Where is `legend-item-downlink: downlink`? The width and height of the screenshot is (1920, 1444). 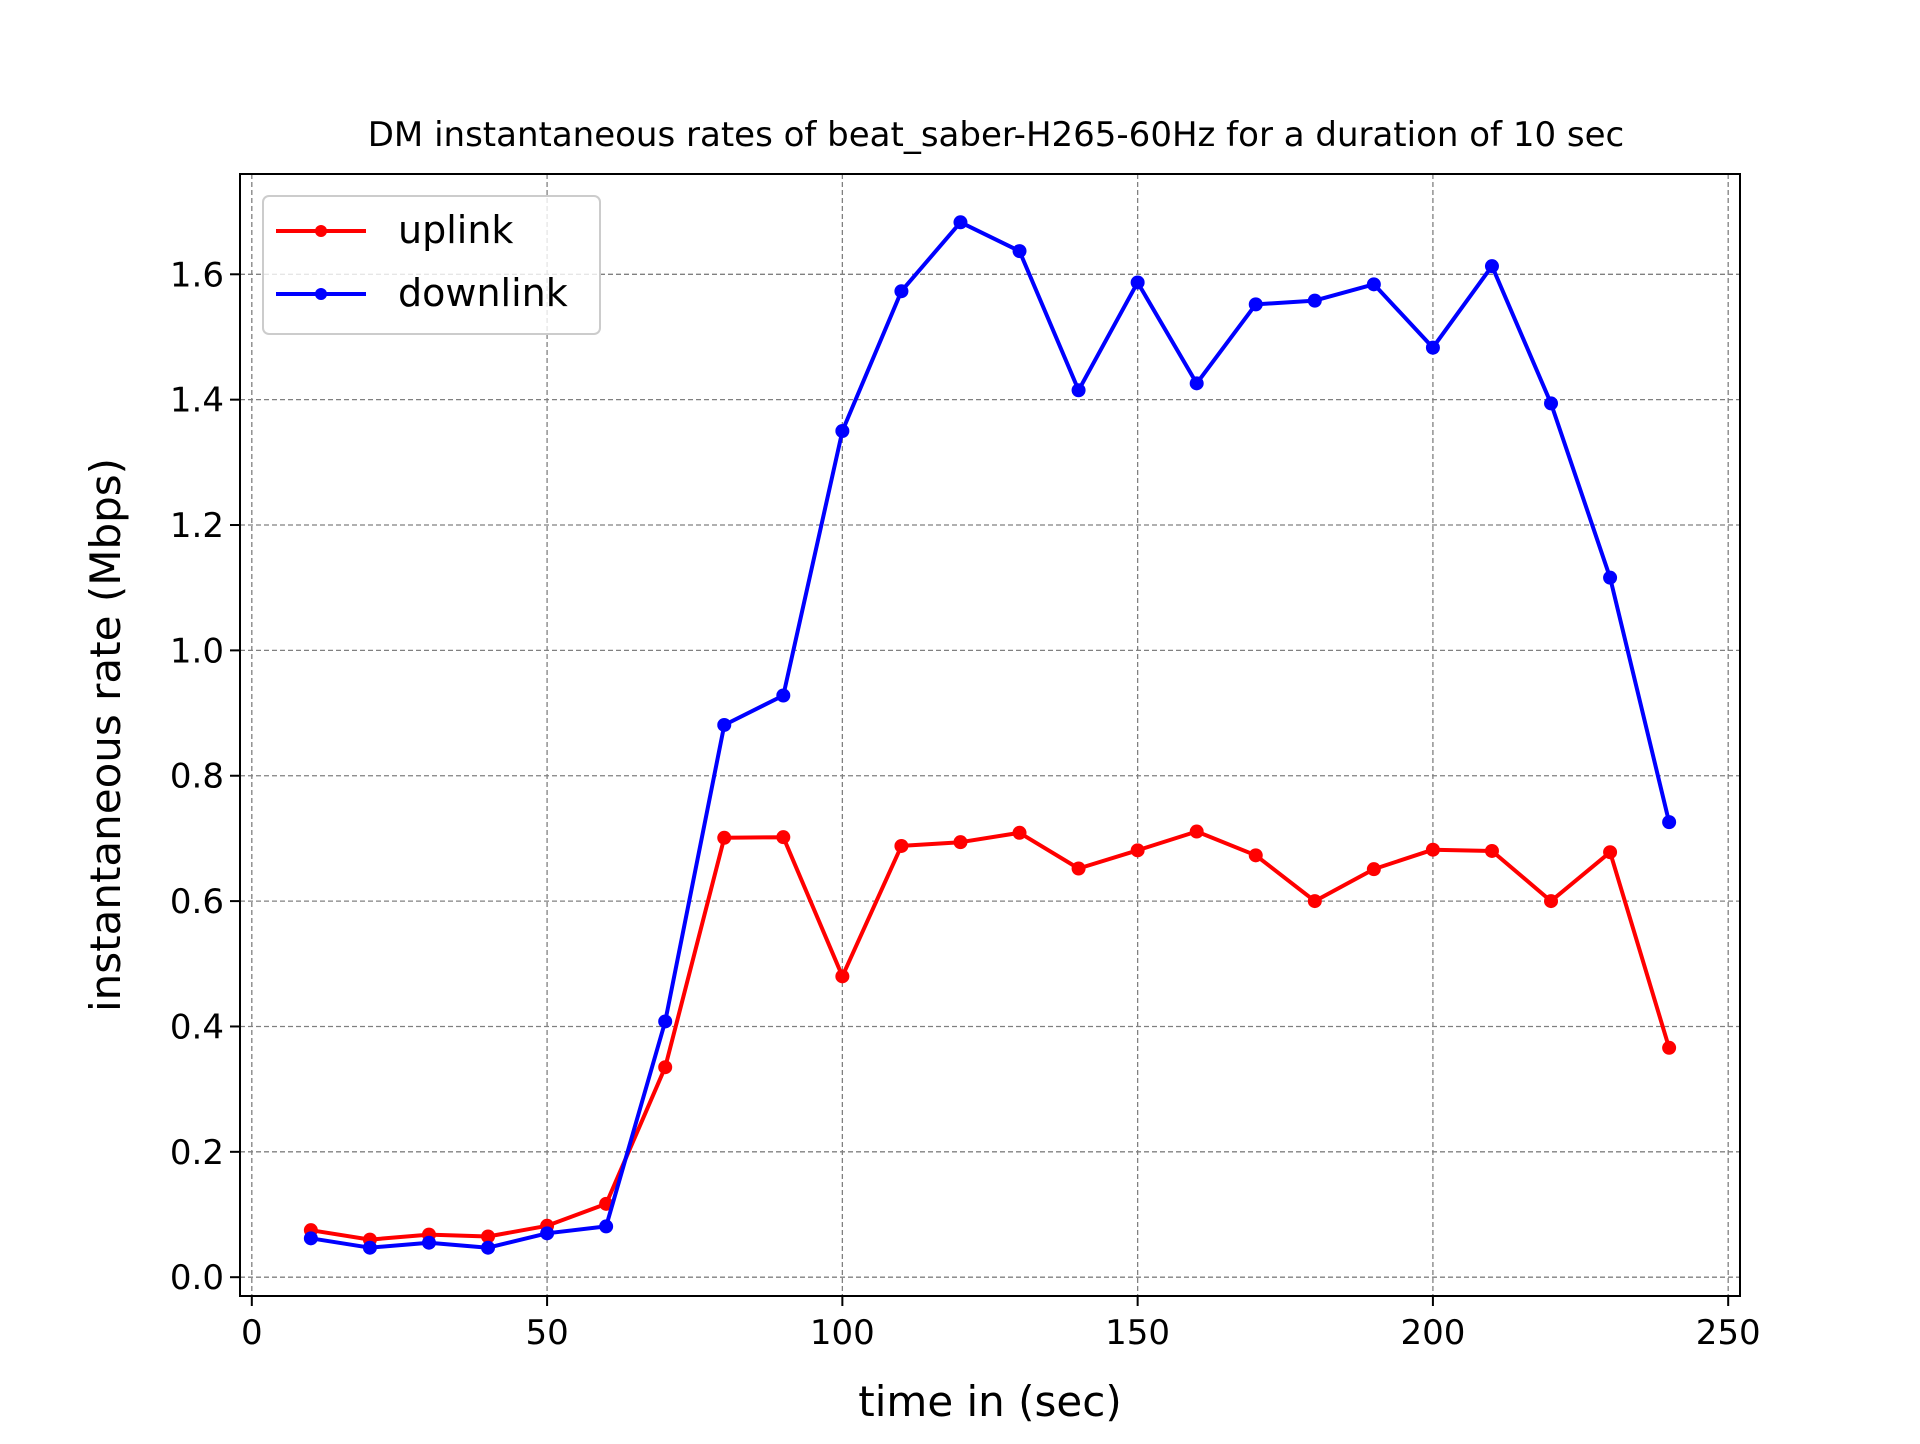
legend-item-downlink: downlink is located at coordinates (422, 293).